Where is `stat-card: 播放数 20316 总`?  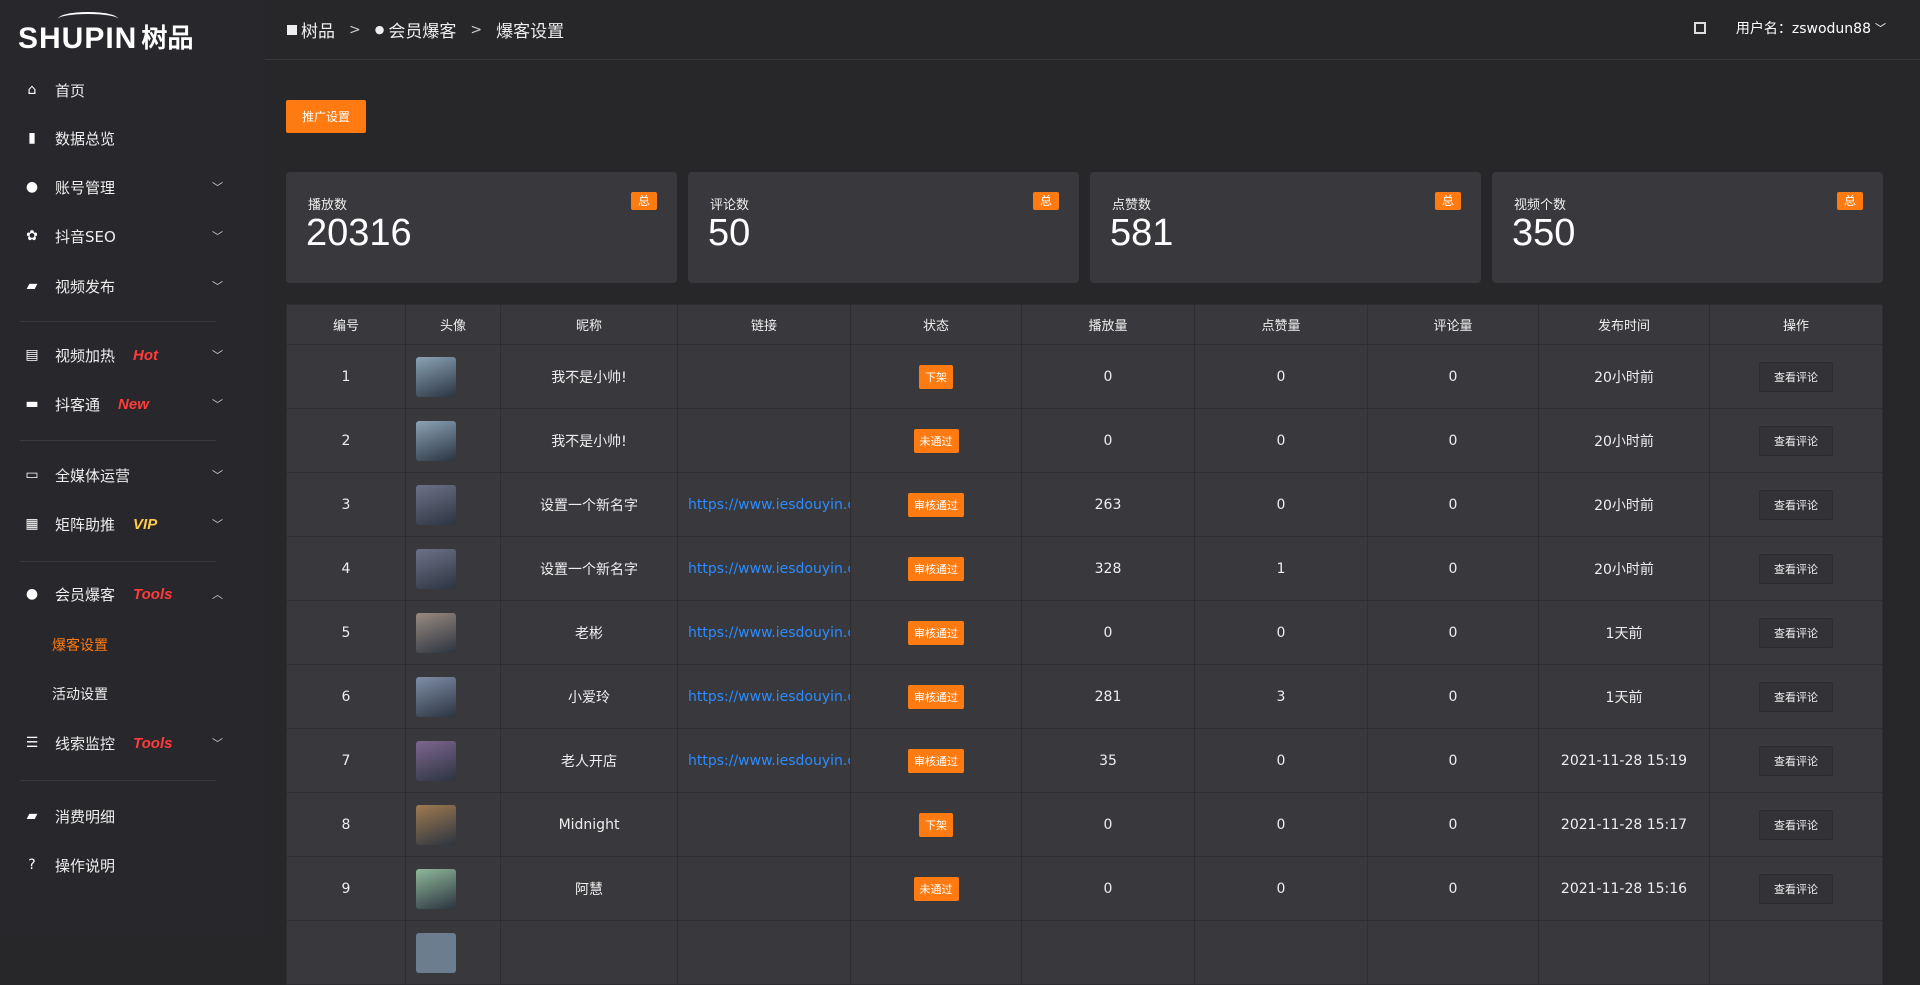
stat-card: 播放数 20316 总 is located at coordinates (481, 227).